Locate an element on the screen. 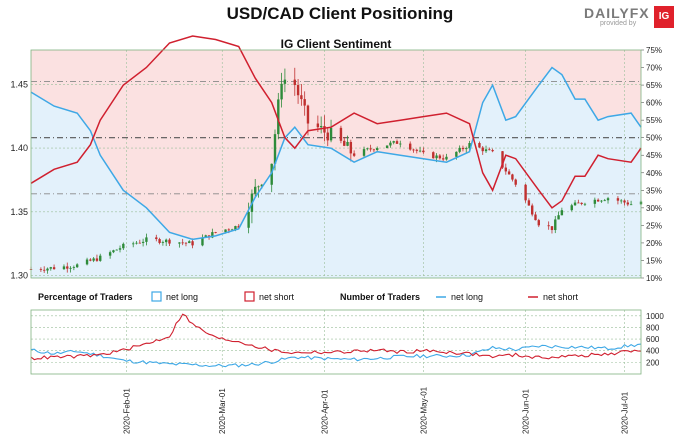  legend-num-long: net long is located at coordinates (467, 297).